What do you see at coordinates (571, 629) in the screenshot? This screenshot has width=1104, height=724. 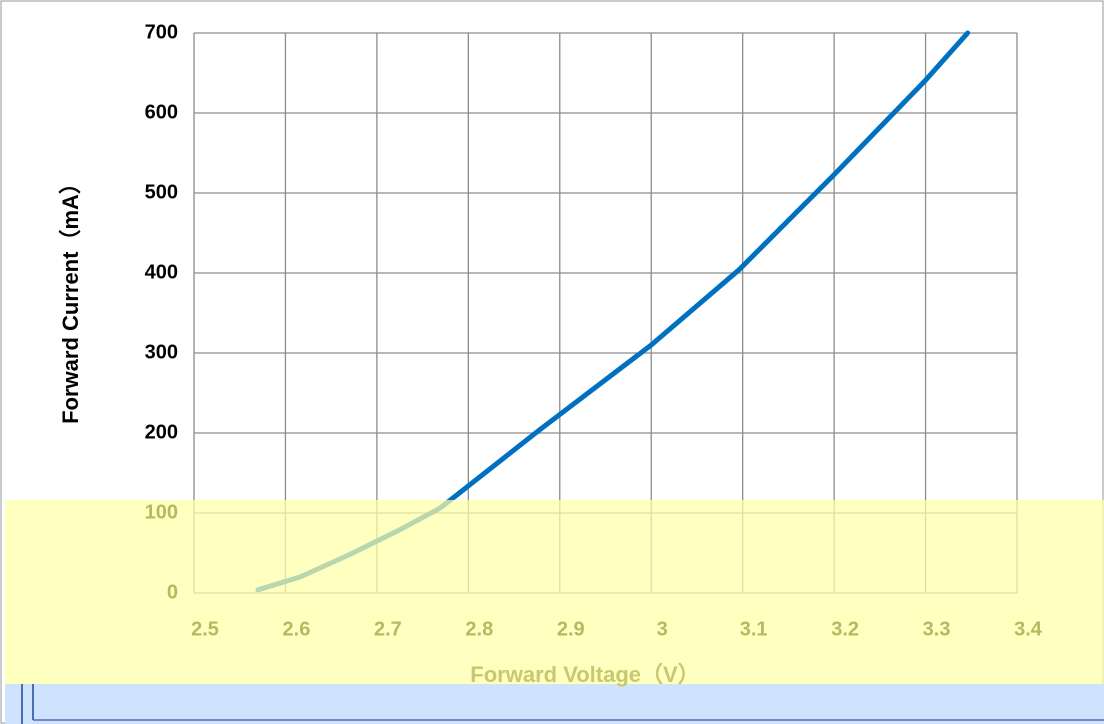 I see `x-tick-label: 2.9` at bounding box center [571, 629].